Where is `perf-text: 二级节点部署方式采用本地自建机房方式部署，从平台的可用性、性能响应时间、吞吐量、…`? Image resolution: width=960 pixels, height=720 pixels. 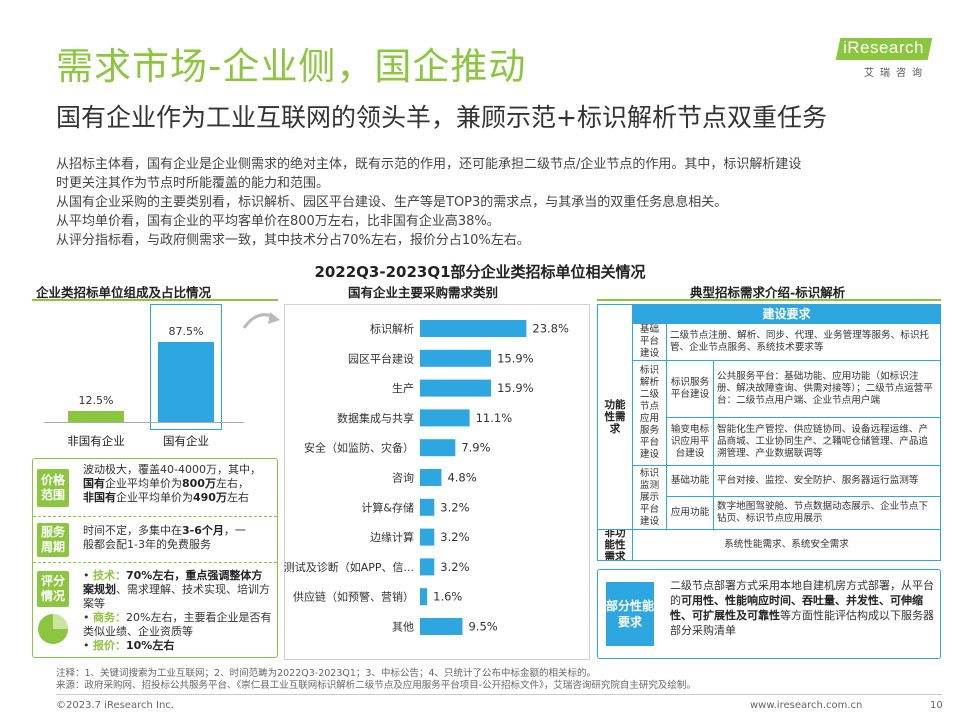
perf-text: 二级节点部署方式采用本地自建机房方式部署，从平台的可用性、性能响应时间、吞吐量、… is located at coordinates (802, 608).